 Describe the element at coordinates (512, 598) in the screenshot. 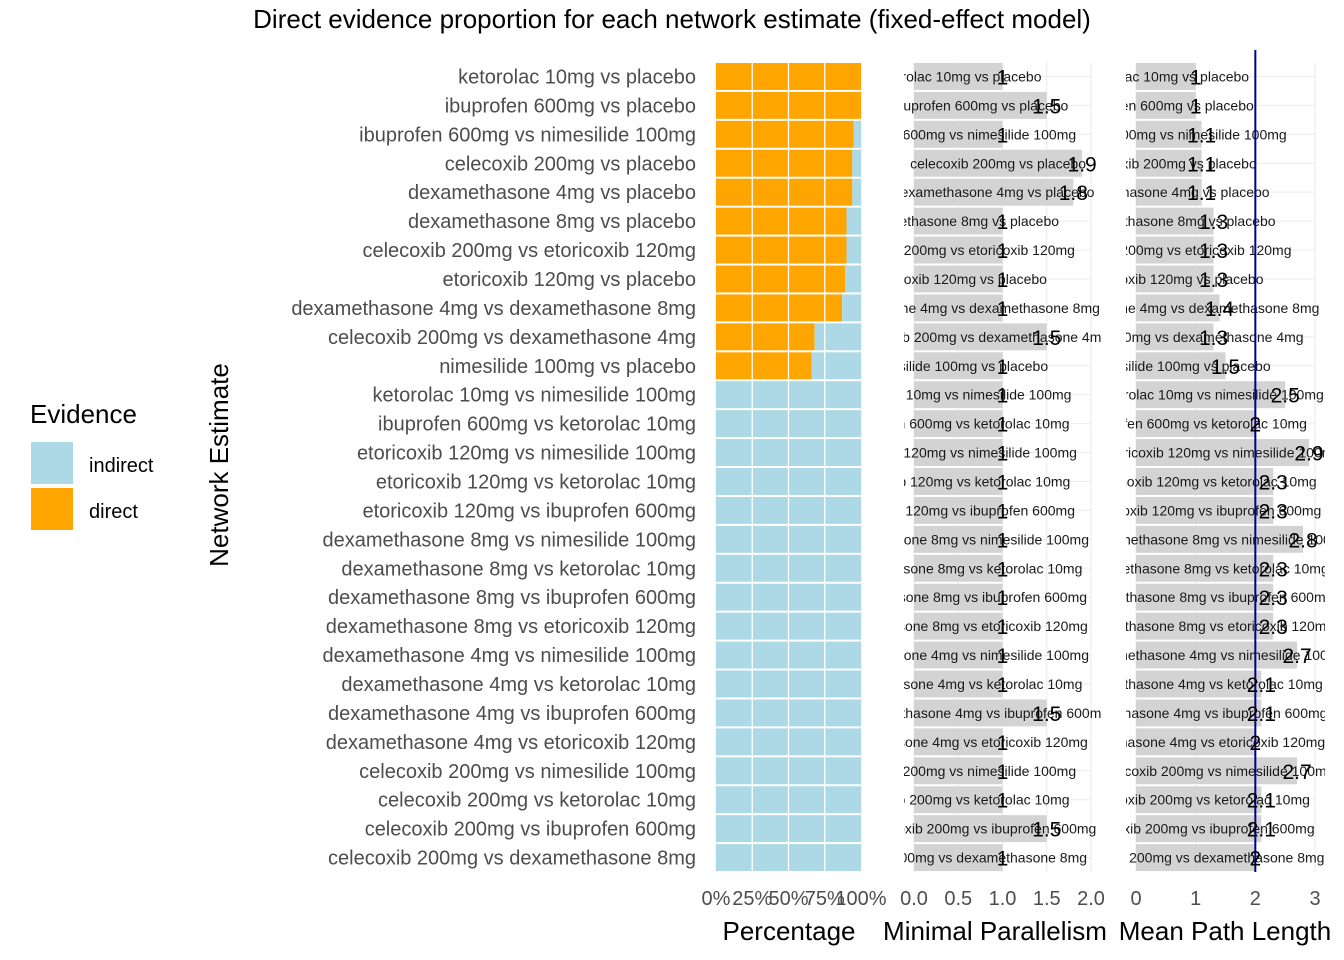

I see `category-label: dexamethasone 8mg vs ibuprofen 600mg` at that location.